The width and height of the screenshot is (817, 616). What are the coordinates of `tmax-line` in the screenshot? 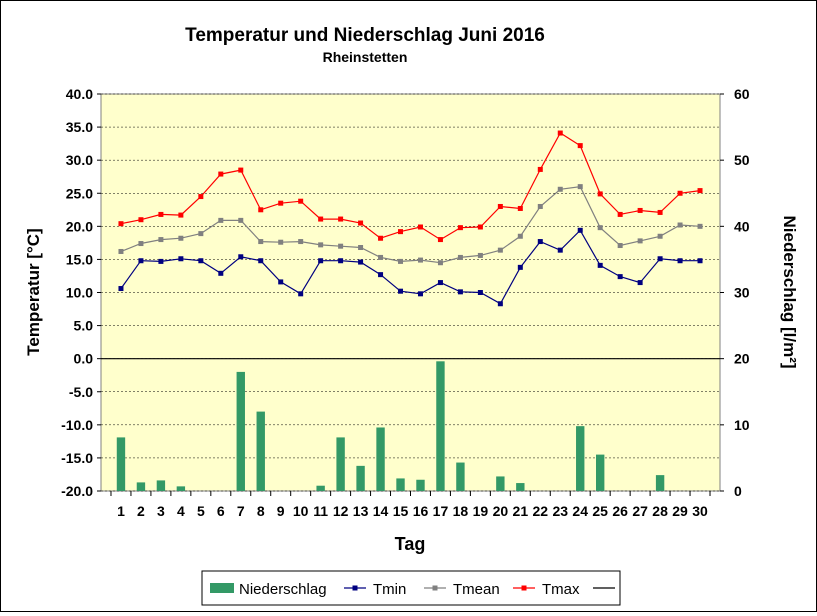 It's located at (410, 186).